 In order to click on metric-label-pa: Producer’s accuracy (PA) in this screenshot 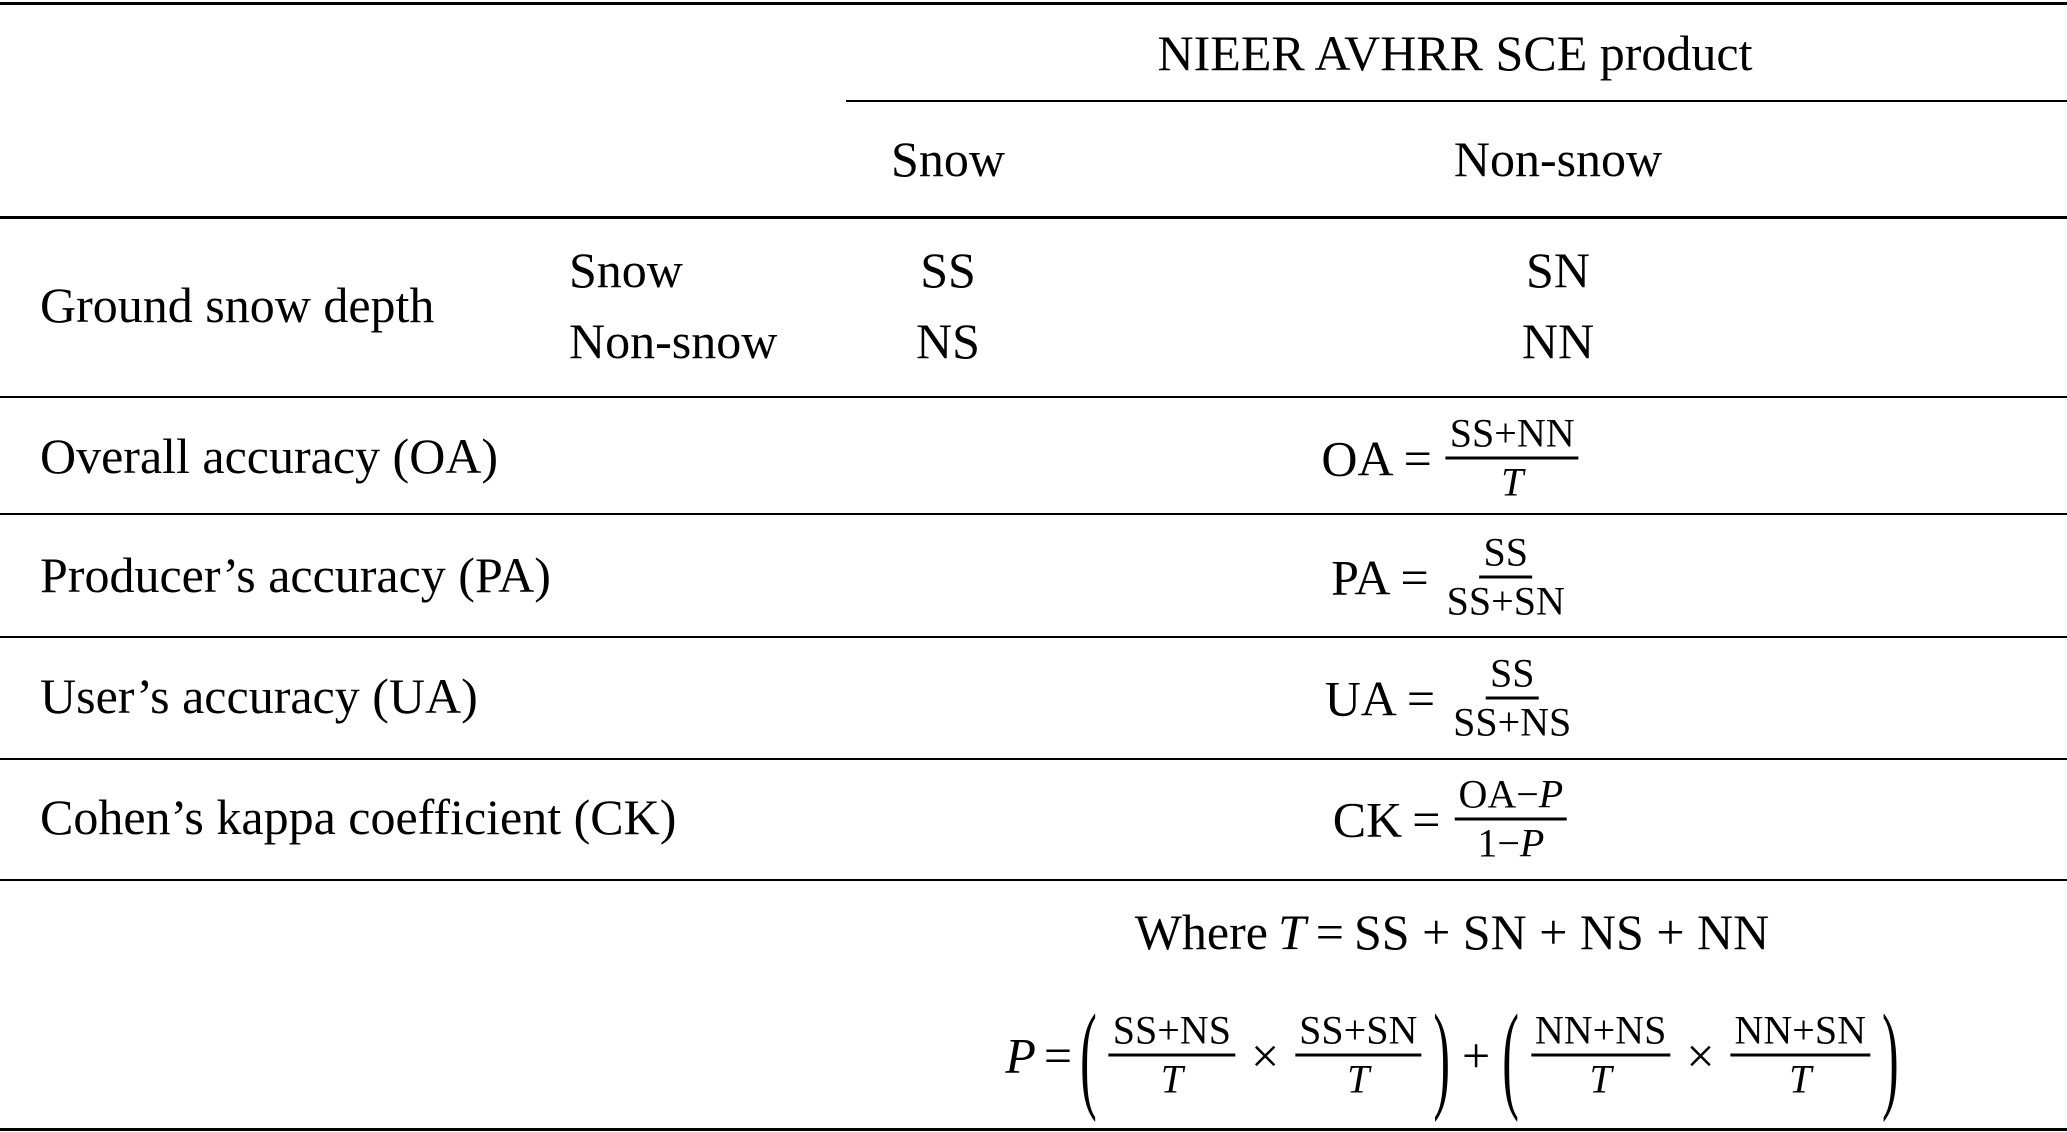, I will do `click(295, 575)`.